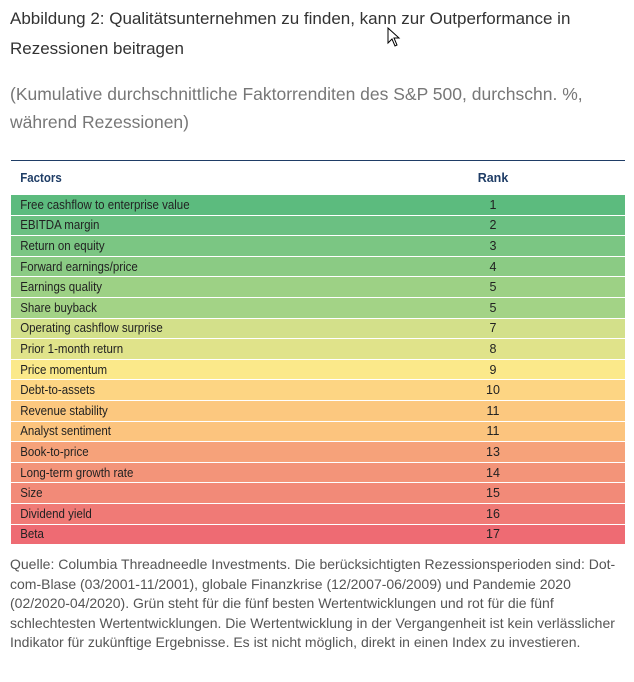 Image resolution: width=634 pixels, height=682 pixels. What do you see at coordinates (318, 493) in the screenshot?
I see `table-row: Size 15` at bounding box center [318, 493].